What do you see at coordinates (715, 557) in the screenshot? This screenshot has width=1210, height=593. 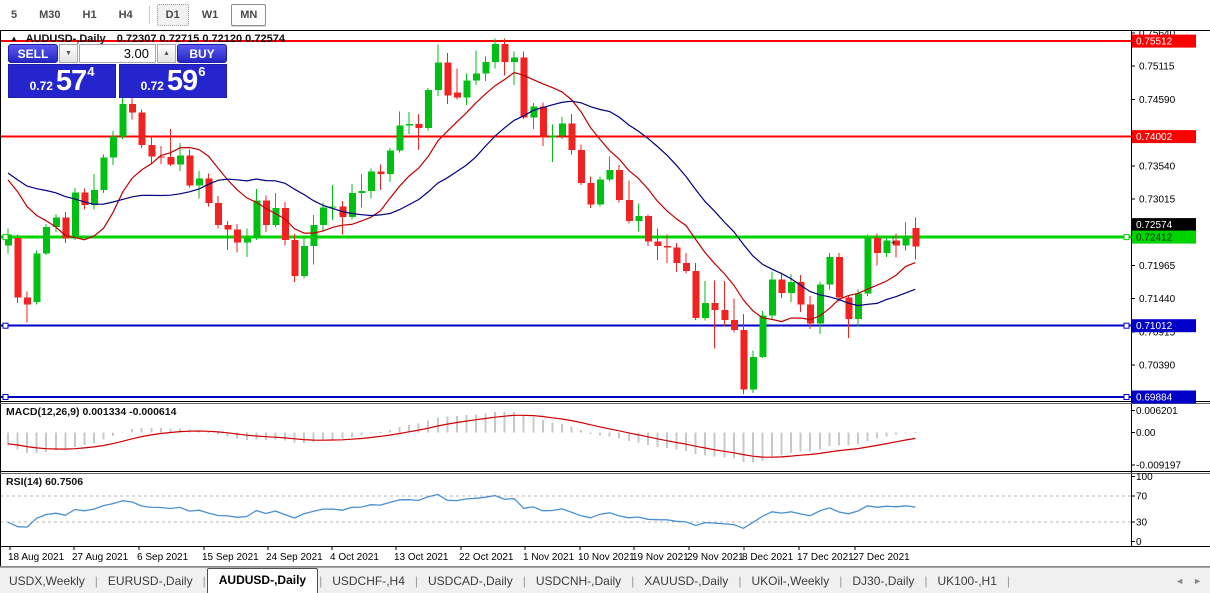 I see `date-label: 29 Nov 2021` at bounding box center [715, 557].